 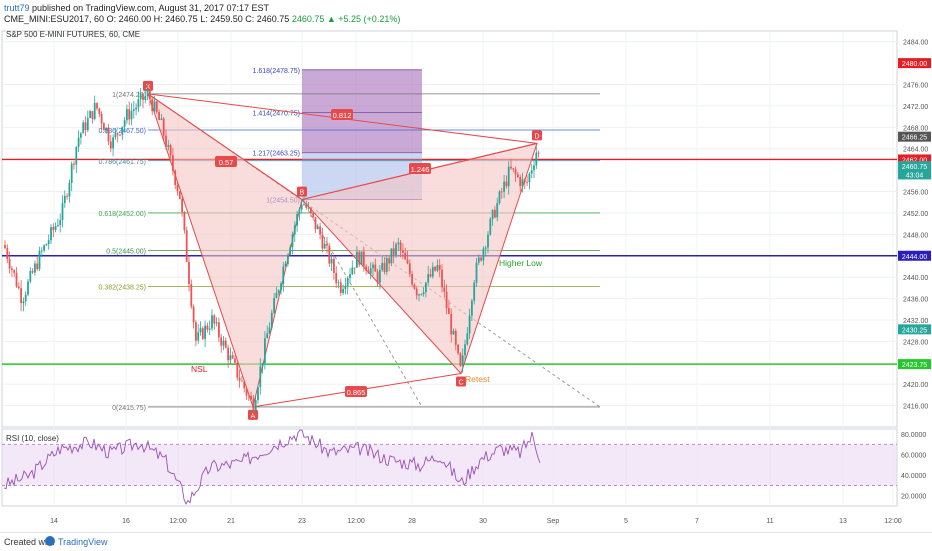 I want to click on annotation-text: Higher Low, so click(x=521, y=263).